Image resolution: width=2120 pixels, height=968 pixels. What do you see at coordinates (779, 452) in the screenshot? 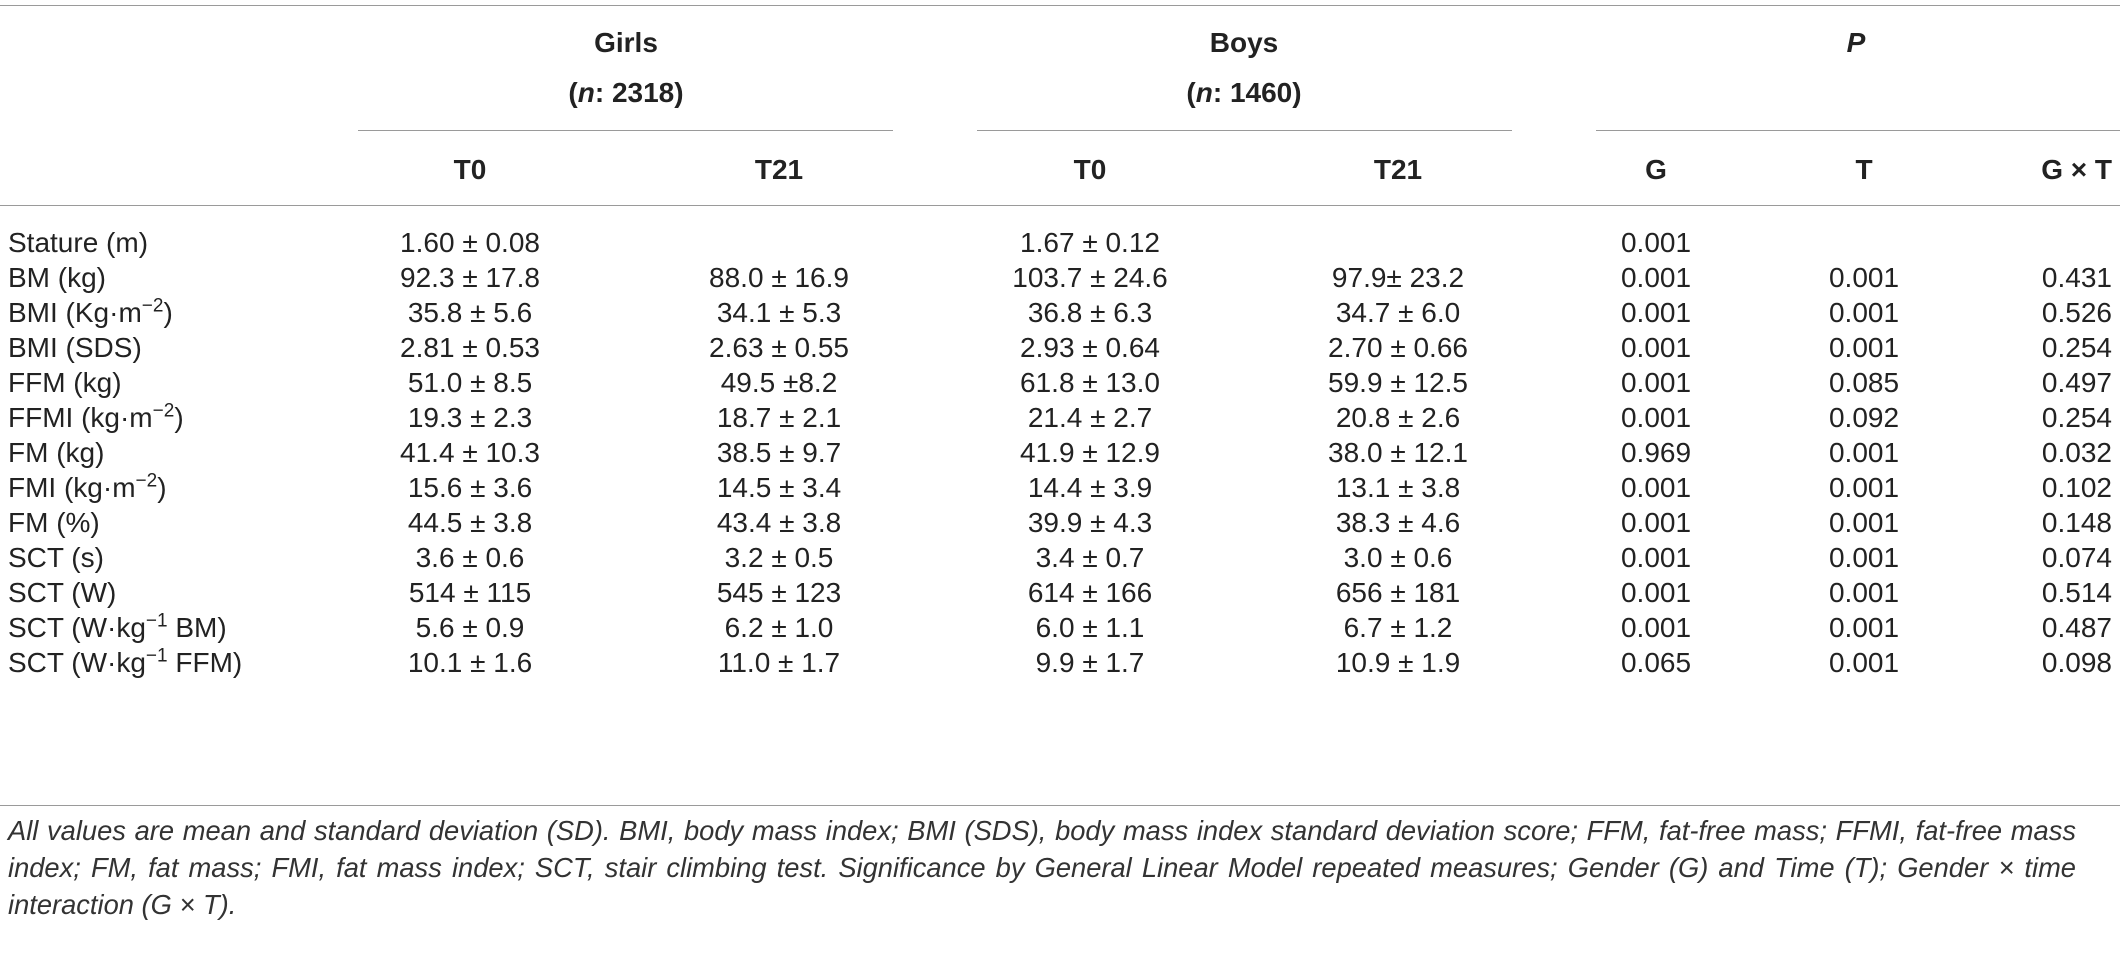
I see `table-cell: 38.5 ± 9.7` at bounding box center [779, 452].